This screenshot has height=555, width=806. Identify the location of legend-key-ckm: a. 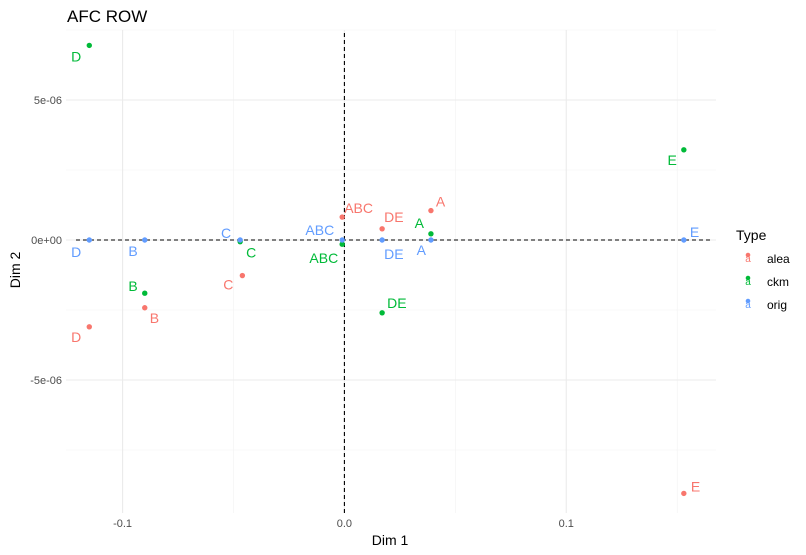
(748, 282).